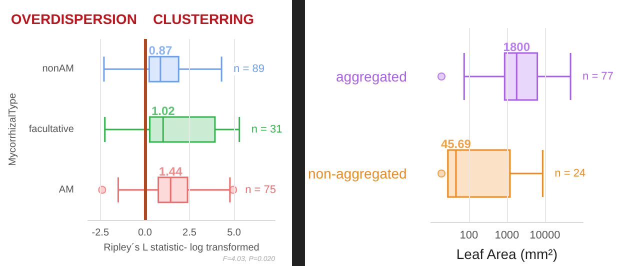 The height and width of the screenshot is (266, 623). Describe the element at coordinates (189, 233) in the screenshot. I see `x-tick-label: 2.5` at that location.